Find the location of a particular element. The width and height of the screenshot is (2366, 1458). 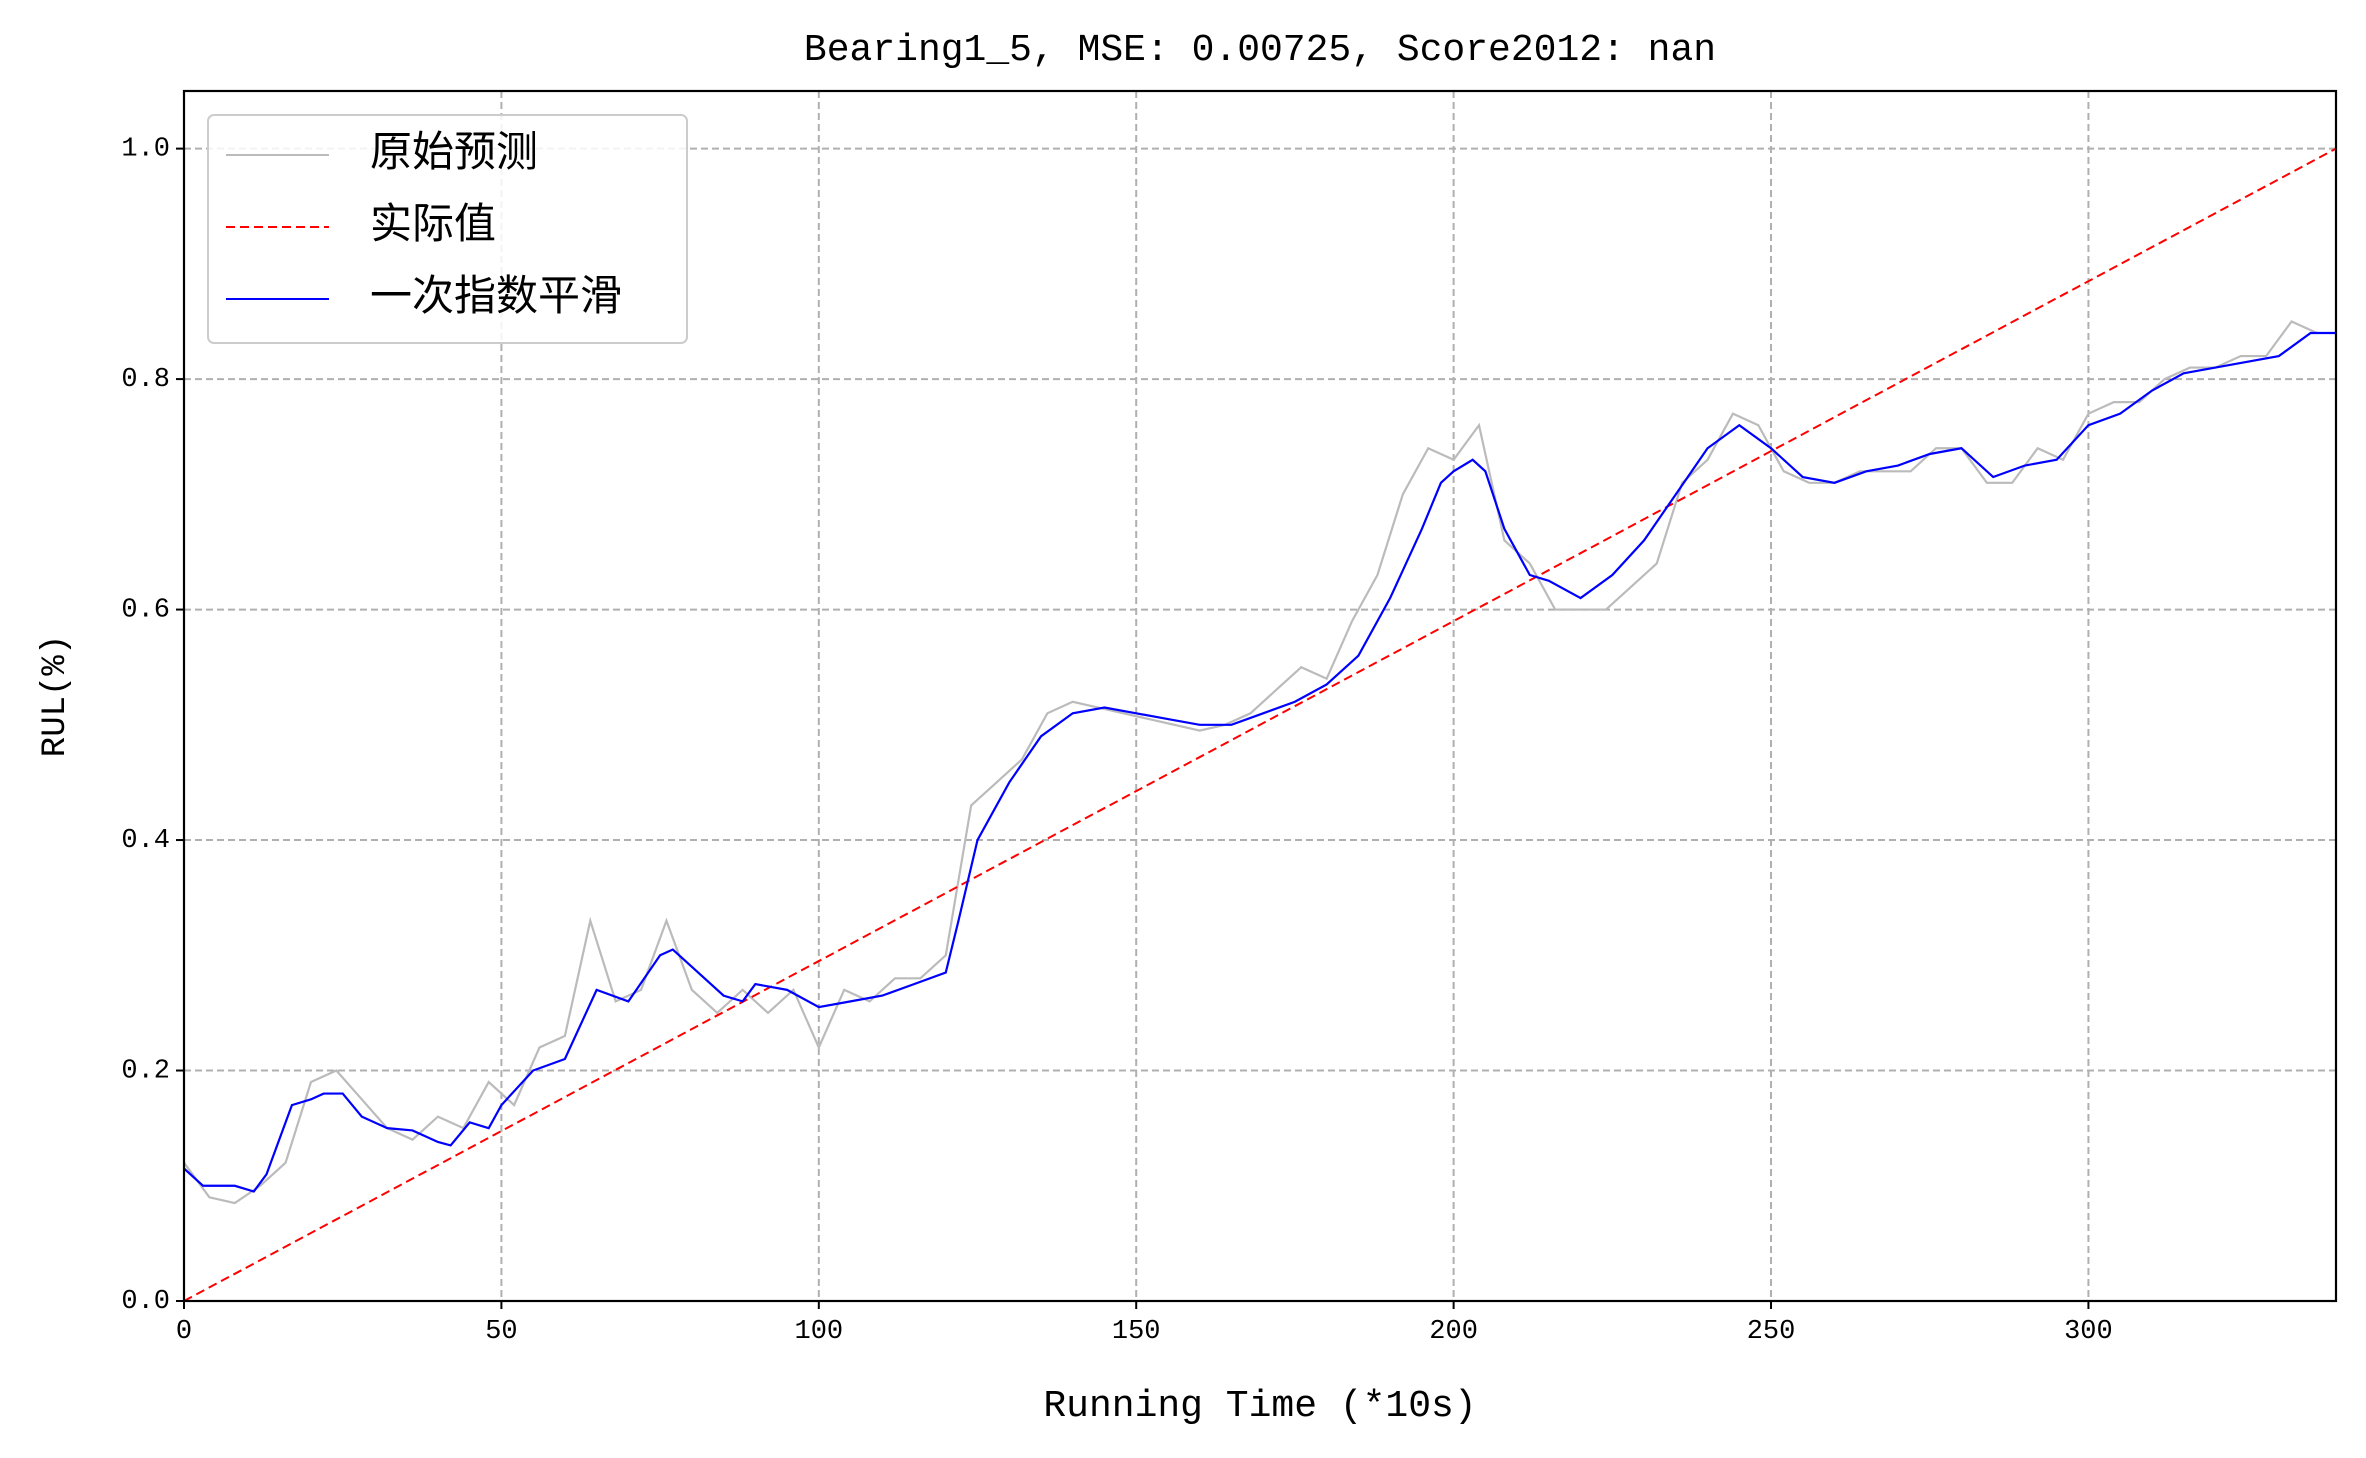

x-tick-label: 150 is located at coordinates (1136, 1332).